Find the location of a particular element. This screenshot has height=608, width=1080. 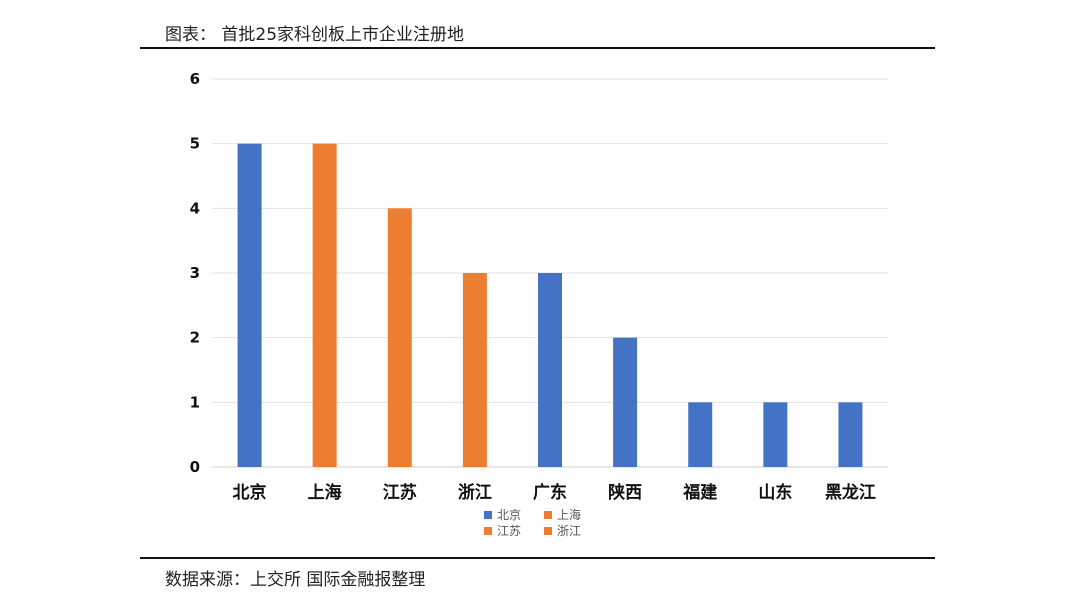

y-tick-label: 0 is located at coordinates (195, 467).